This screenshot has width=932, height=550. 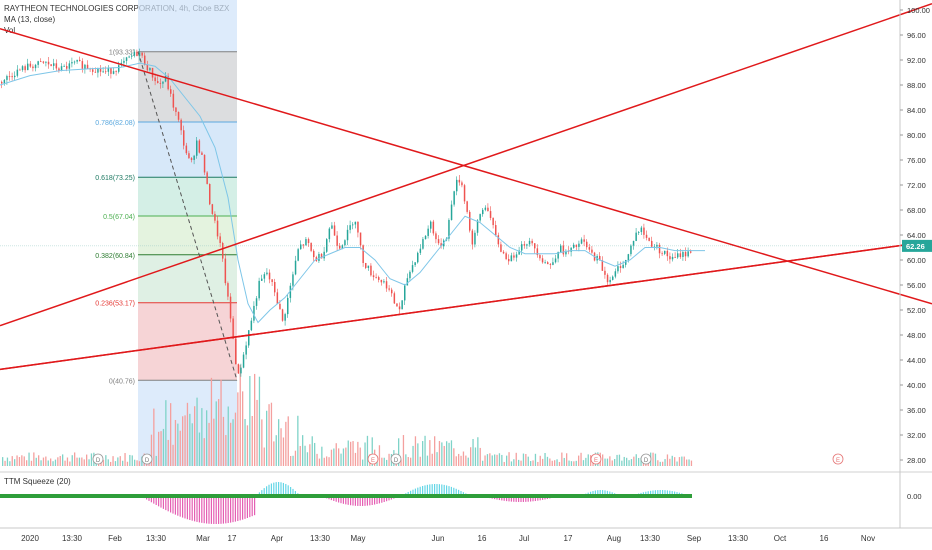 I want to click on fib-level-label: 0.382(60.84), so click(x=115, y=256).